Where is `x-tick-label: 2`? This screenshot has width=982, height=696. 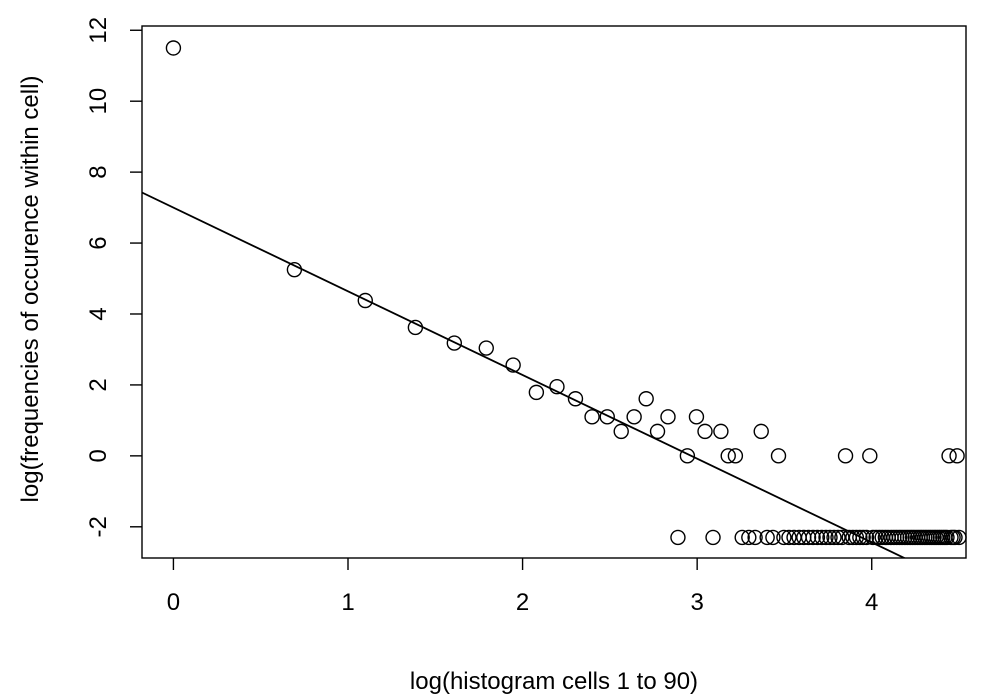
x-tick-label: 2 is located at coordinates (522, 602).